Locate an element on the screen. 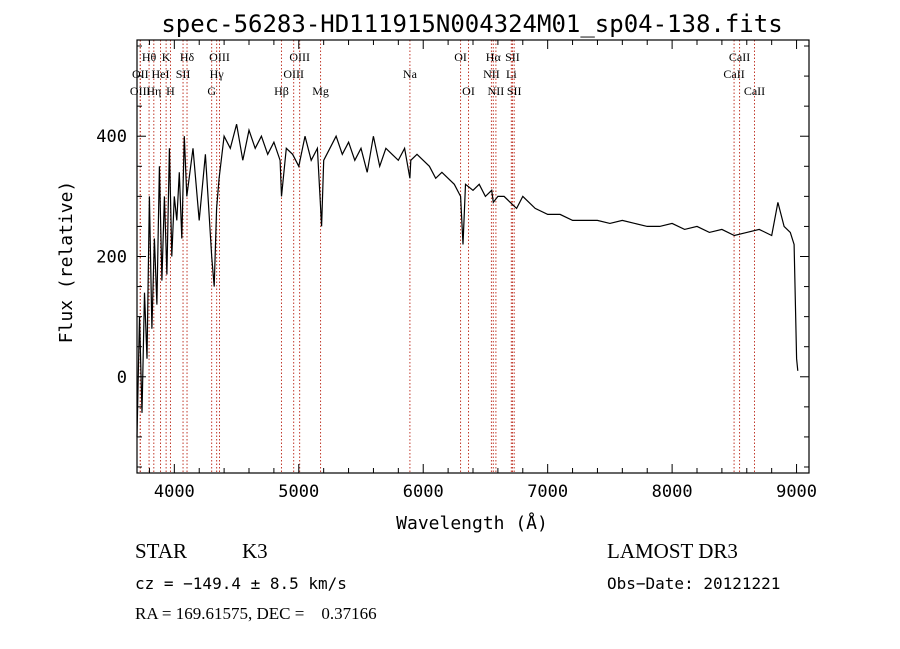 The image size is (900, 649). emission-line-label-9: OIII is located at coordinates (219, 57).